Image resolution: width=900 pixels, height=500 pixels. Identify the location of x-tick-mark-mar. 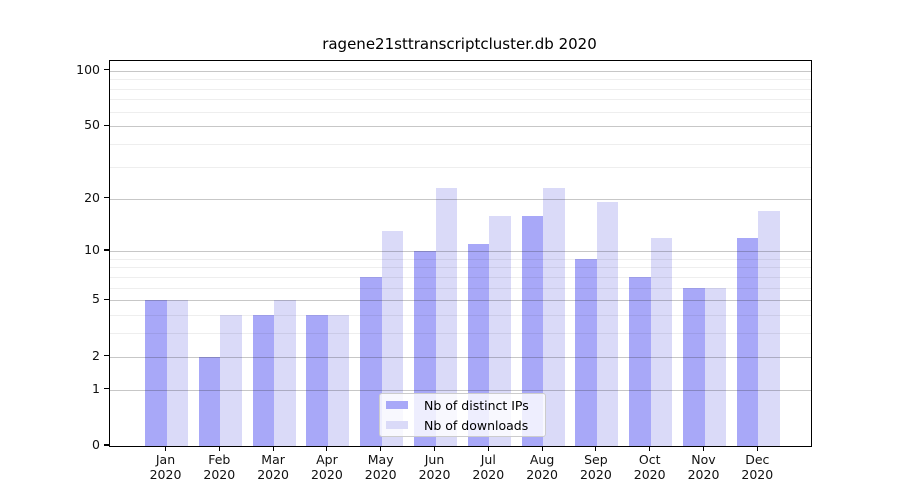
(273, 448).